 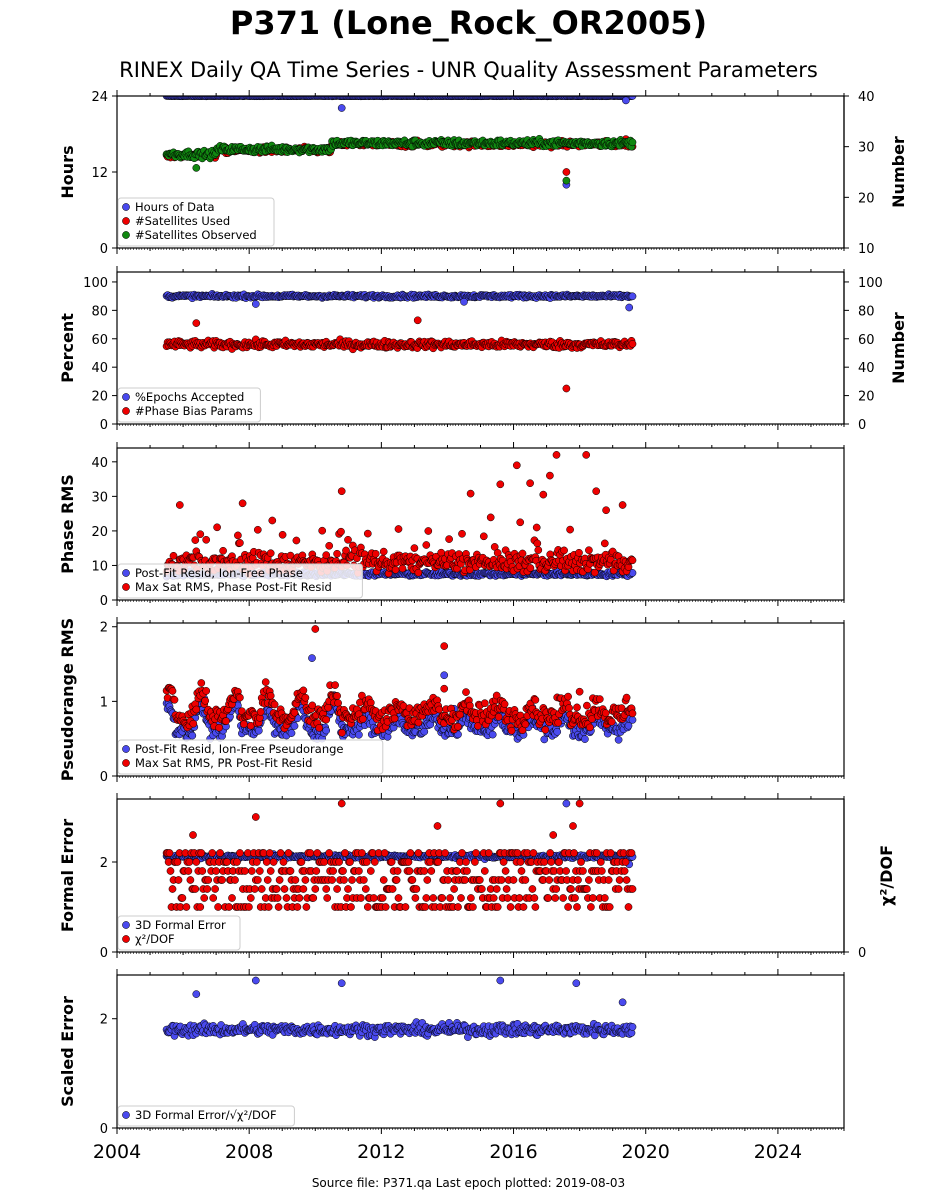 I want to click on series-green, so click(x=399, y=159).